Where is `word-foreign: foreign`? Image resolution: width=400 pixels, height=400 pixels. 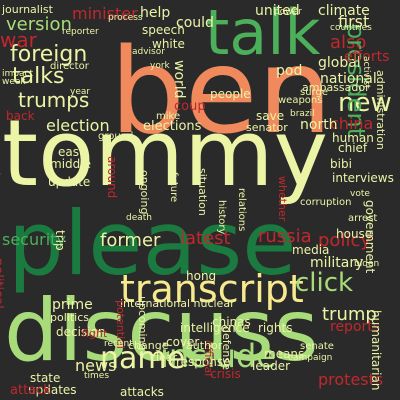 word-foreign: foreign is located at coordinates (49, 54).